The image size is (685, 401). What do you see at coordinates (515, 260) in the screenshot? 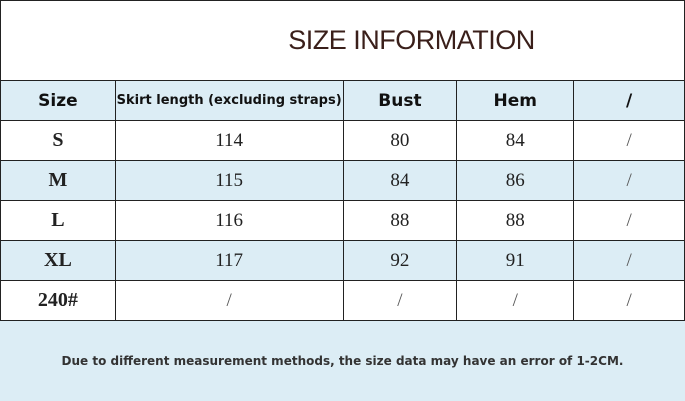
I see `cell-hem: 91` at bounding box center [515, 260].